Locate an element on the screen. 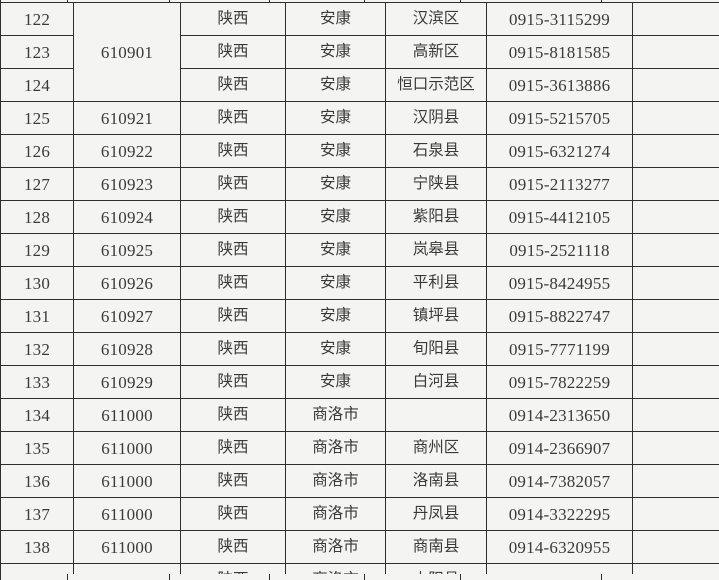 Image resolution: width=719 pixels, height=580 pixels. cell-index: 127 is located at coordinates (37, 184).